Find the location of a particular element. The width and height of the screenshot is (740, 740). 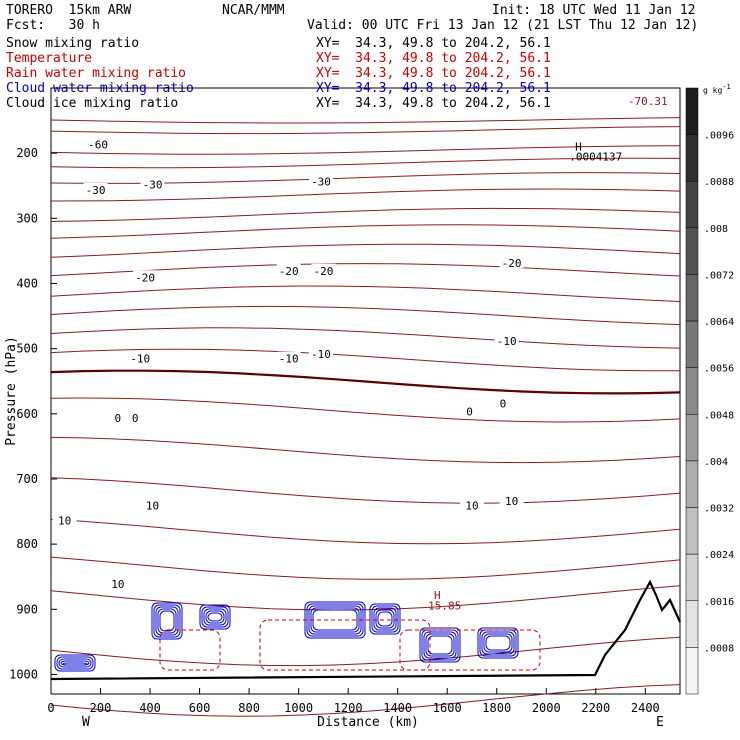

y-tick-label: 600 is located at coordinates (27, 414).